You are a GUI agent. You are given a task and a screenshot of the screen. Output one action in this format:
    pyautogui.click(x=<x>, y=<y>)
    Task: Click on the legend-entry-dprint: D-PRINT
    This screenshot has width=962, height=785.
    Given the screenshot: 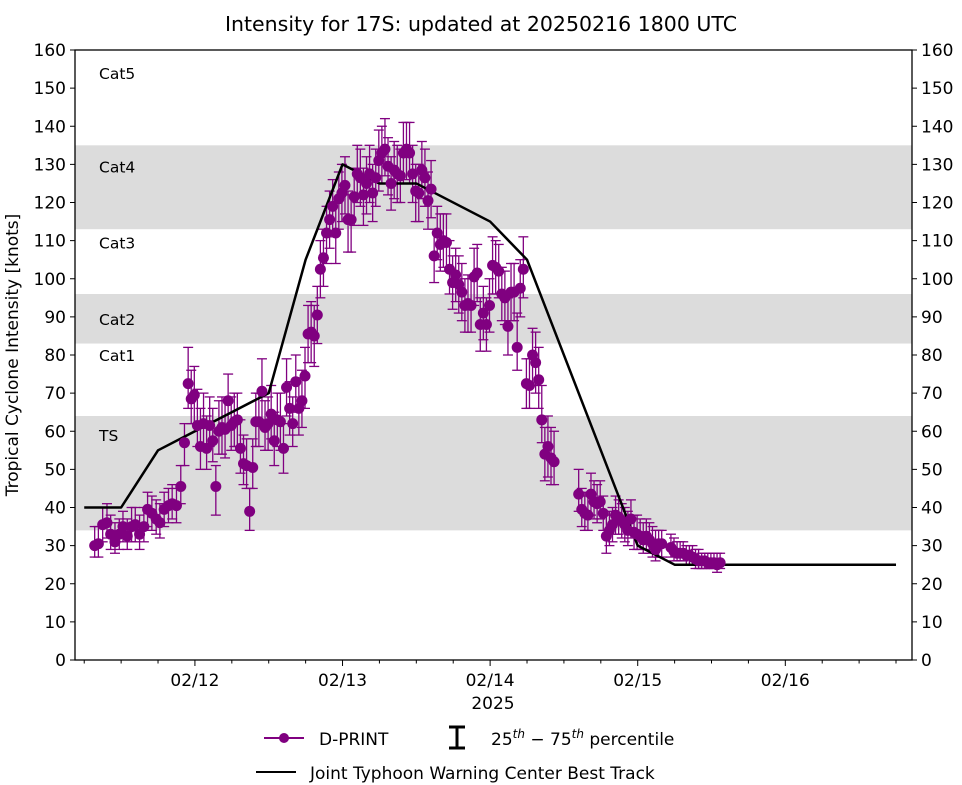 What is the action you would take?
    pyautogui.click(x=326, y=740)
    